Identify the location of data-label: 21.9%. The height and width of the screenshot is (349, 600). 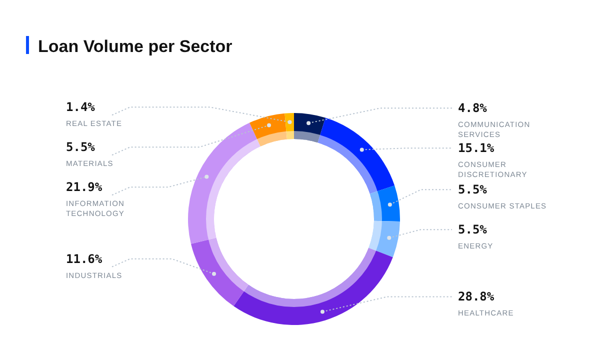
(84, 187).